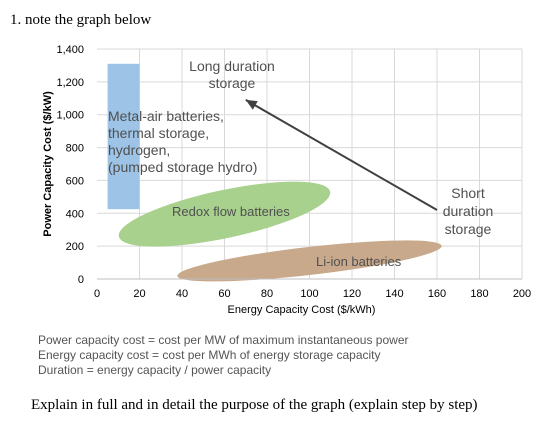  Describe the element at coordinates (70, 83) in the screenshot. I see `y-tick-label: 1,200` at that location.